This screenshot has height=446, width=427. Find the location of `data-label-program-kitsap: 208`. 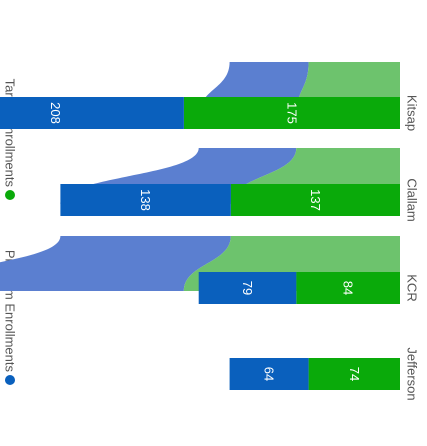

data-label-program-kitsap: 208 is located at coordinates (55, 113).